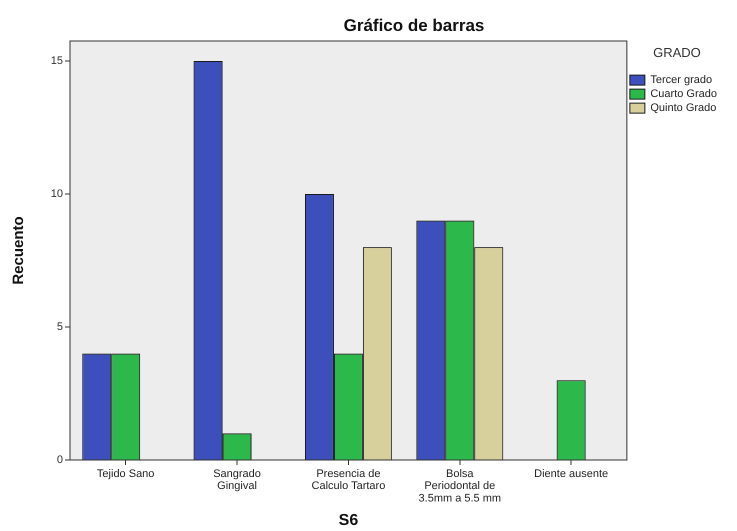 This screenshot has width=737, height=531. What do you see at coordinates (59, 327) in the screenshot?
I see `y-tick-label: 5` at bounding box center [59, 327].